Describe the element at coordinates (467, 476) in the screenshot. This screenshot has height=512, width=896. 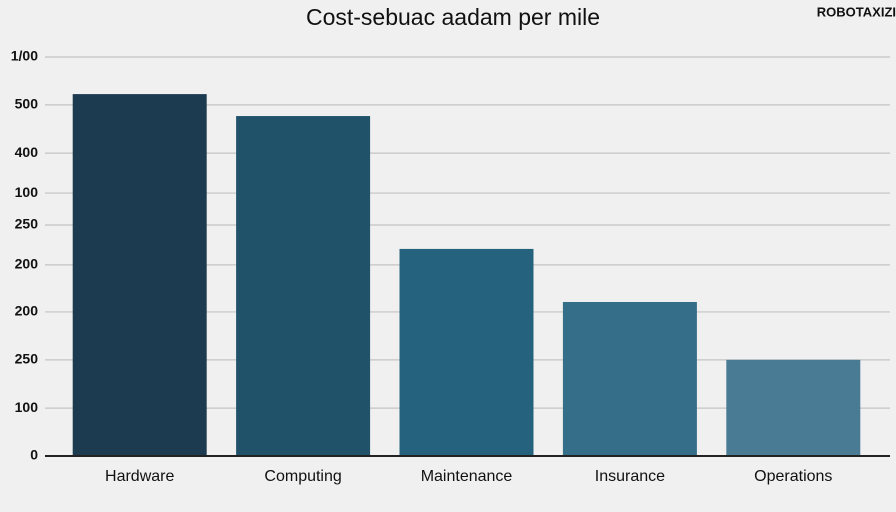
I see `x-tick-label: Maintenance` at that location.